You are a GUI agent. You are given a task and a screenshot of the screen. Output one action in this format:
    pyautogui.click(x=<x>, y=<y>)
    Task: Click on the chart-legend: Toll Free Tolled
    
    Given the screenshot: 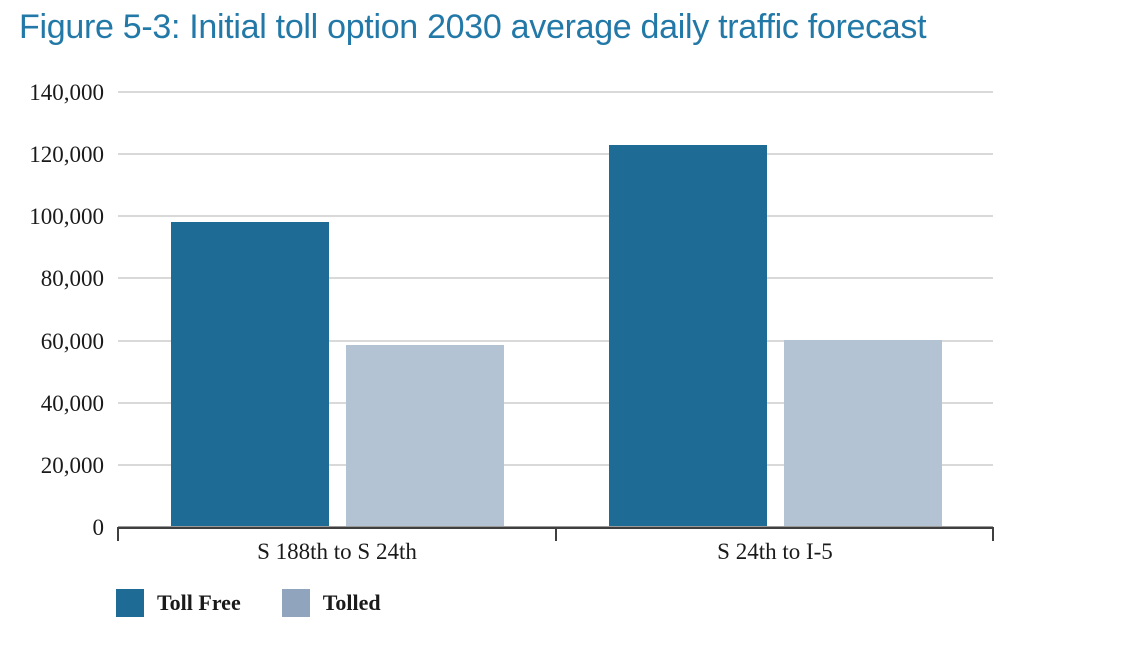 What is the action you would take?
    pyautogui.click(x=248, y=603)
    